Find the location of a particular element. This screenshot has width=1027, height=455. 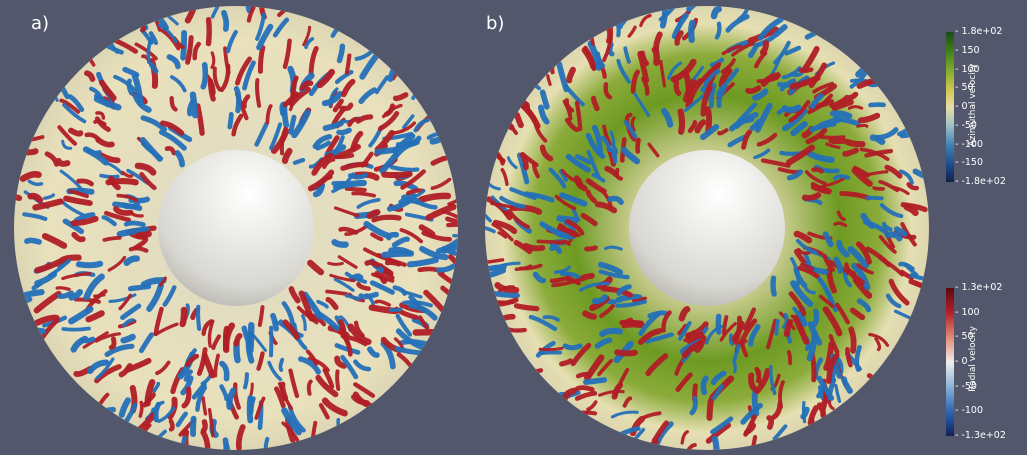

colorbar-tick-label: - -1.8e+02 is located at coordinates (980, 181).